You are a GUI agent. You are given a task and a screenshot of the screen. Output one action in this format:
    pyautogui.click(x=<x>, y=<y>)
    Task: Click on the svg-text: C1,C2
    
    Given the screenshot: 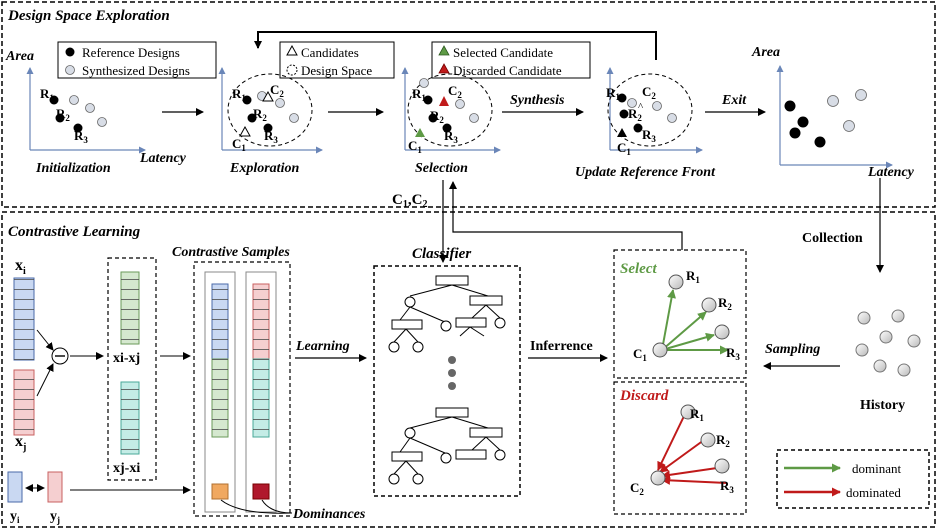 What is the action you would take?
    pyautogui.click(x=409, y=201)
    